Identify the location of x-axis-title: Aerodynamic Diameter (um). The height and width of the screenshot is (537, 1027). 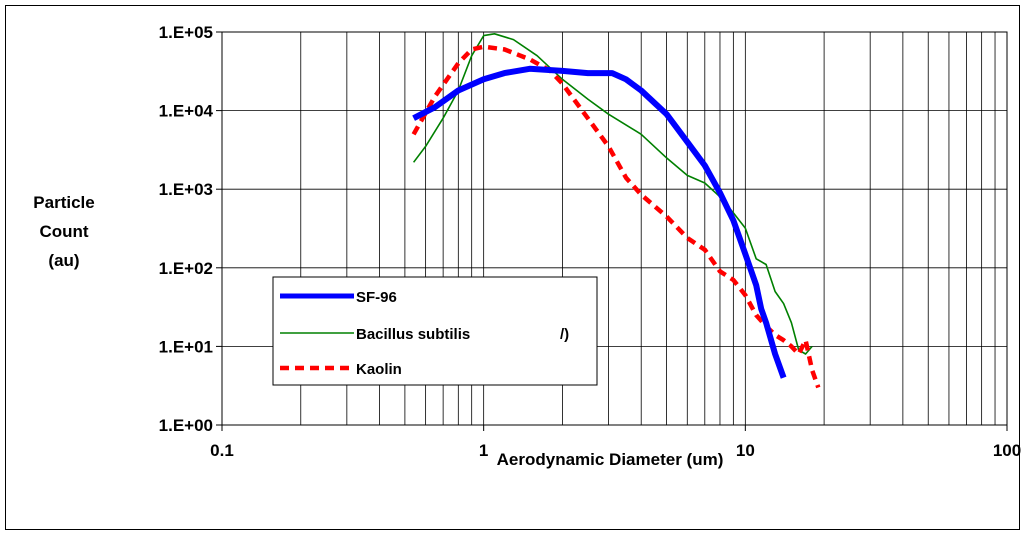
(610, 459).